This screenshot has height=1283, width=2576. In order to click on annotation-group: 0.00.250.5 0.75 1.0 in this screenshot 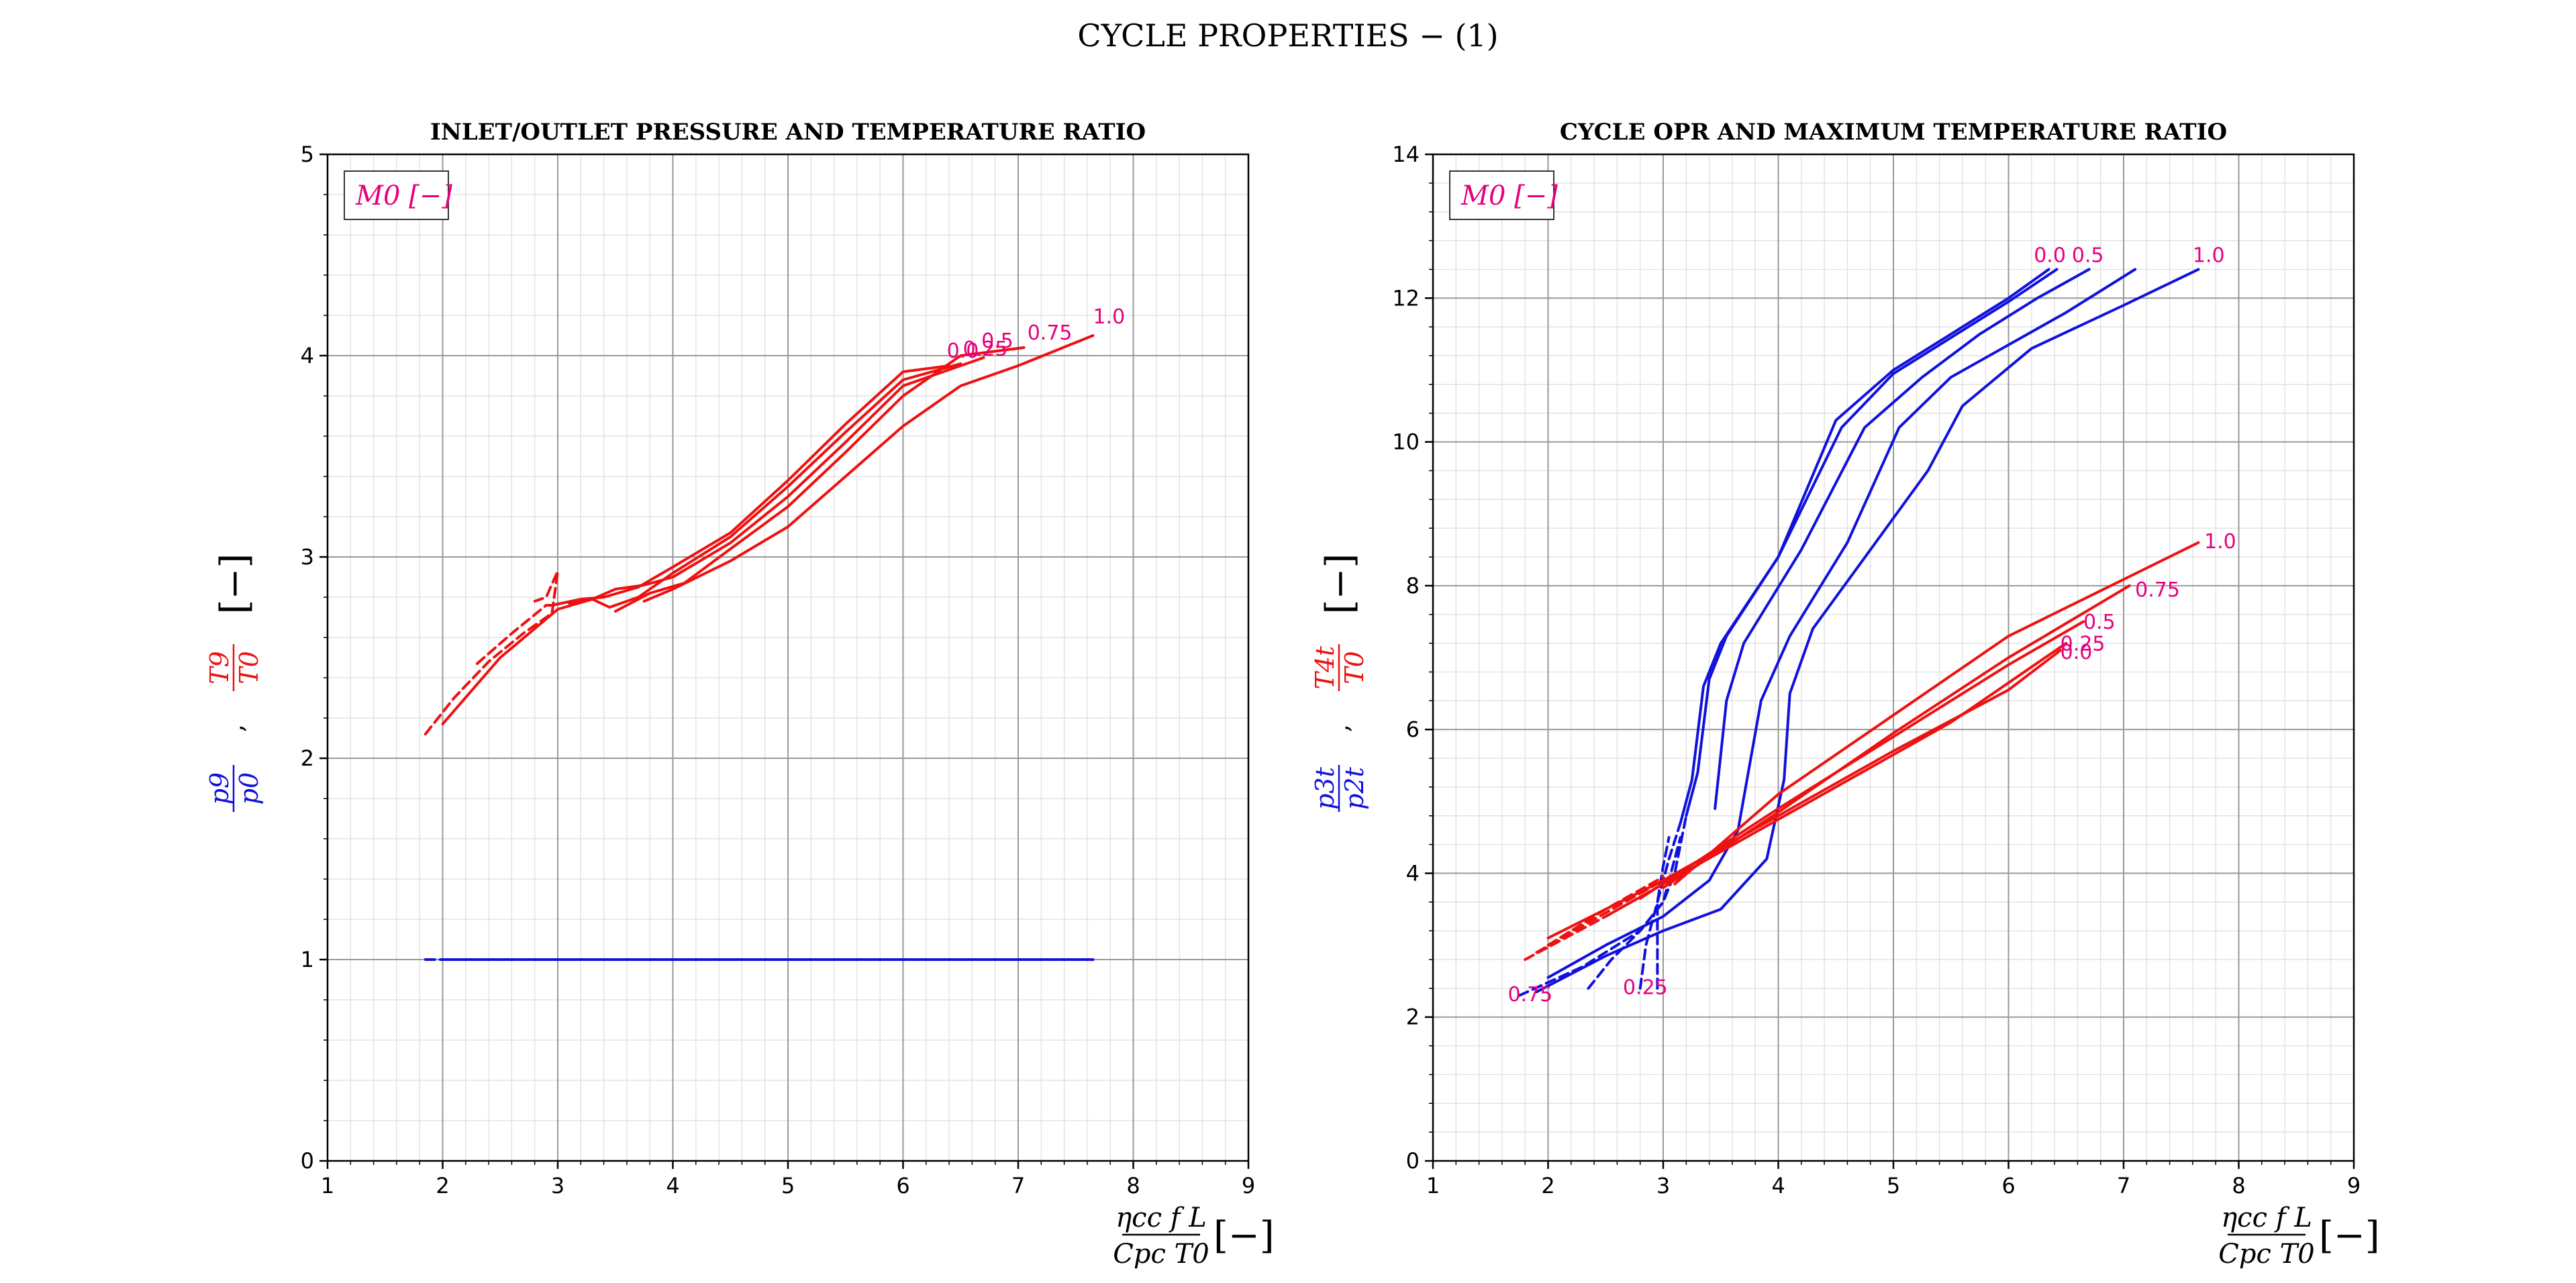, I will do `click(1036, 334)`.